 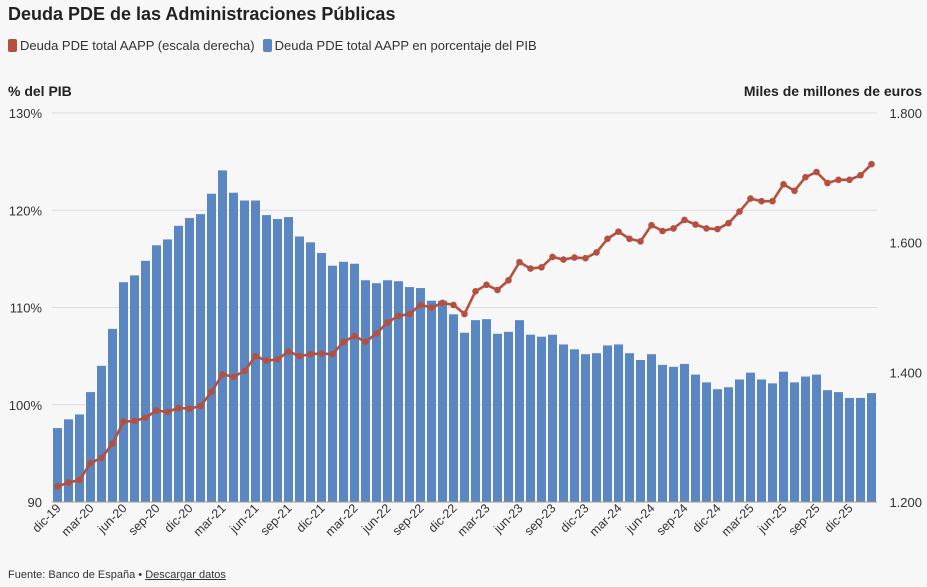 What do you see at coordinates (40, 91) in the screenshot?
I see `left-axis-title: % del PIB` at bounding box center [40, 91].